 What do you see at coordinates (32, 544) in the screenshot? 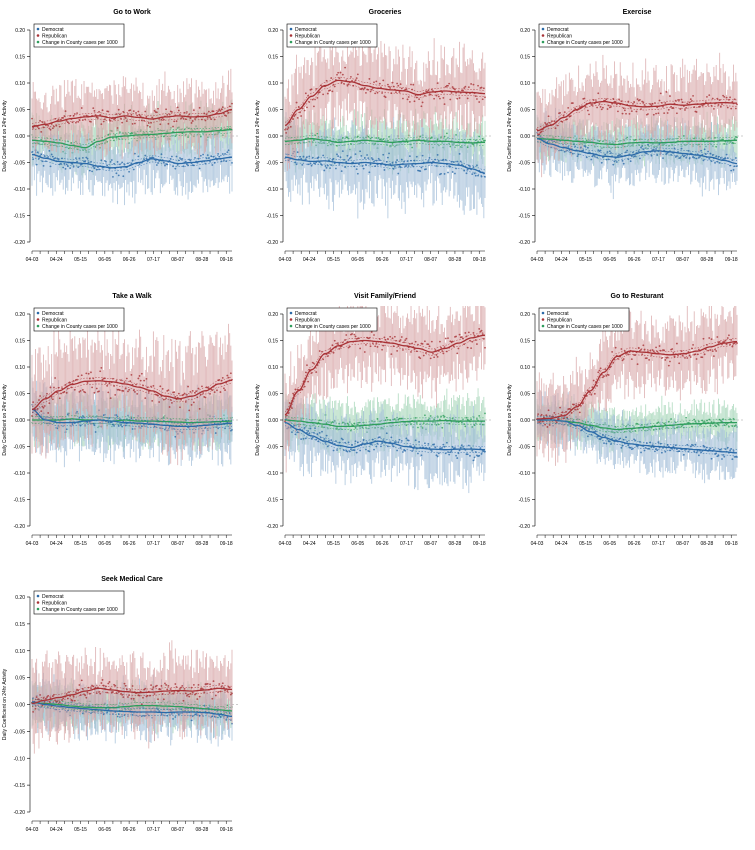
I see `x-tick-label: 04-03` at bounding box center [32, 544].